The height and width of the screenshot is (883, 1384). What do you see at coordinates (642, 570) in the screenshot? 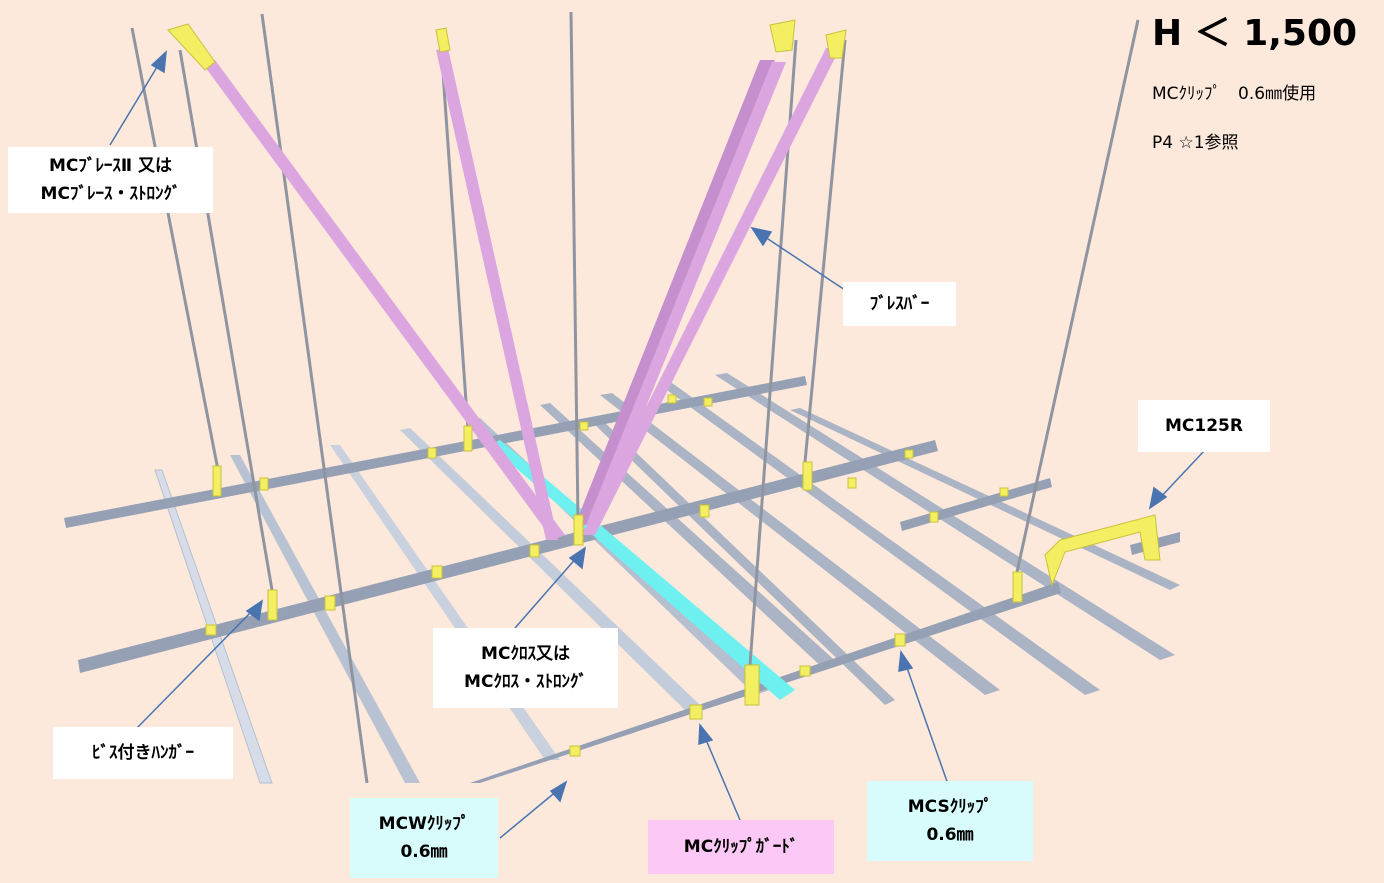
I see `mc-cross-bar` at bounding box center [642, 570].